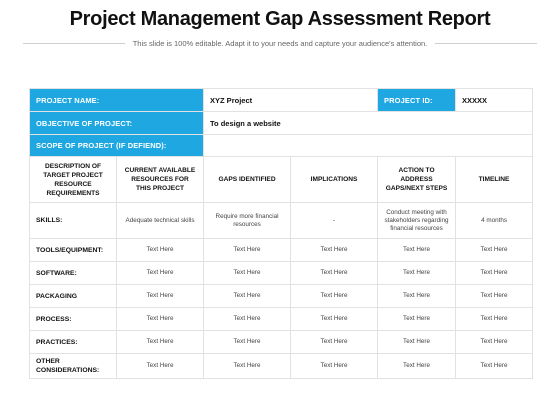  I want to click on row-label: OTHER CONSIDERATIONS:, so click(73, 366).